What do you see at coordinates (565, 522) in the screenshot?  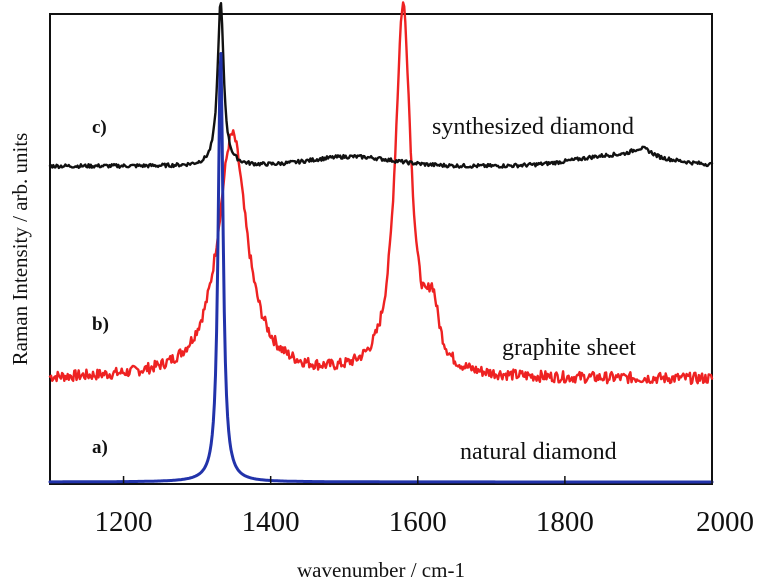 I see `x-tick-label: 1800` at bounding box center [565, 522].